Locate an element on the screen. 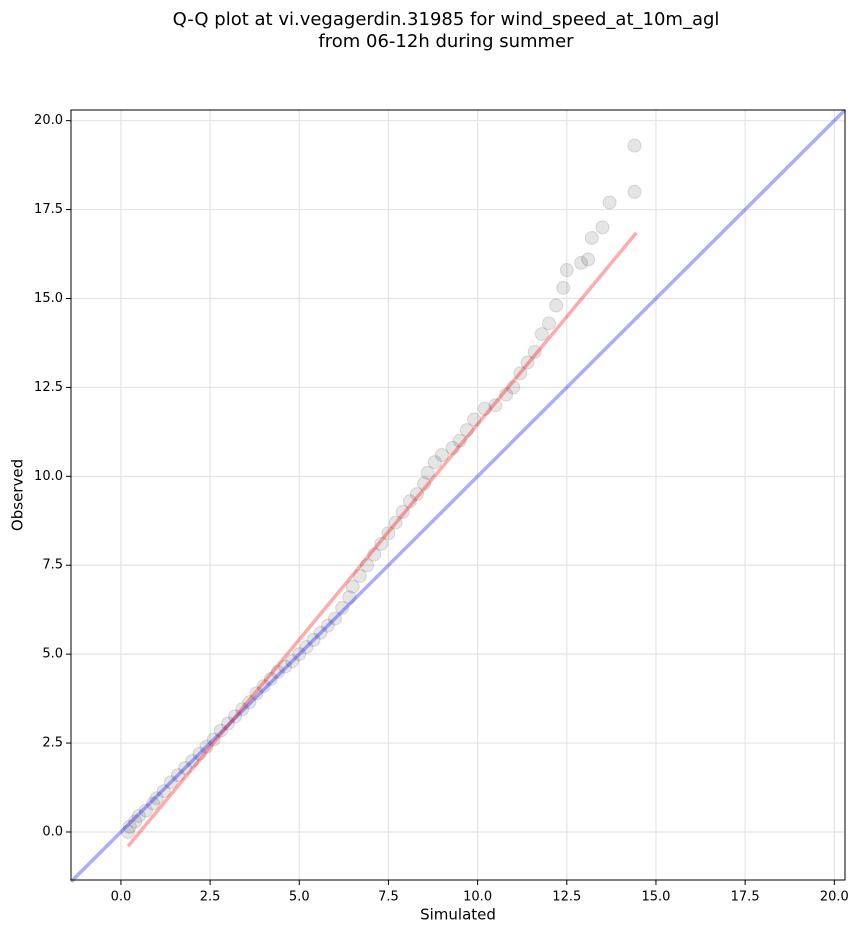 This screenshot has width=861, height=938. y-tick-label: 2.5 is located at coordinates (52, 743).